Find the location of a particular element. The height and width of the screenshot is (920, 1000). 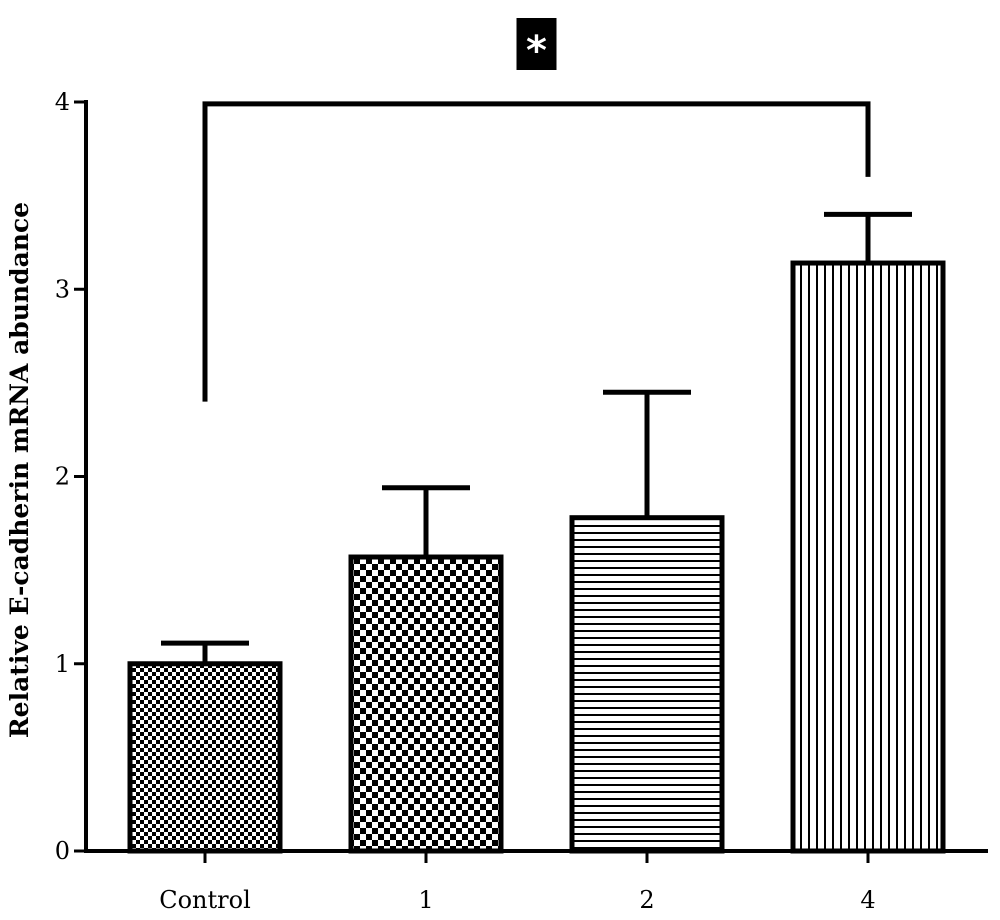

significance-marker: * is located at coordinates (536, 51).